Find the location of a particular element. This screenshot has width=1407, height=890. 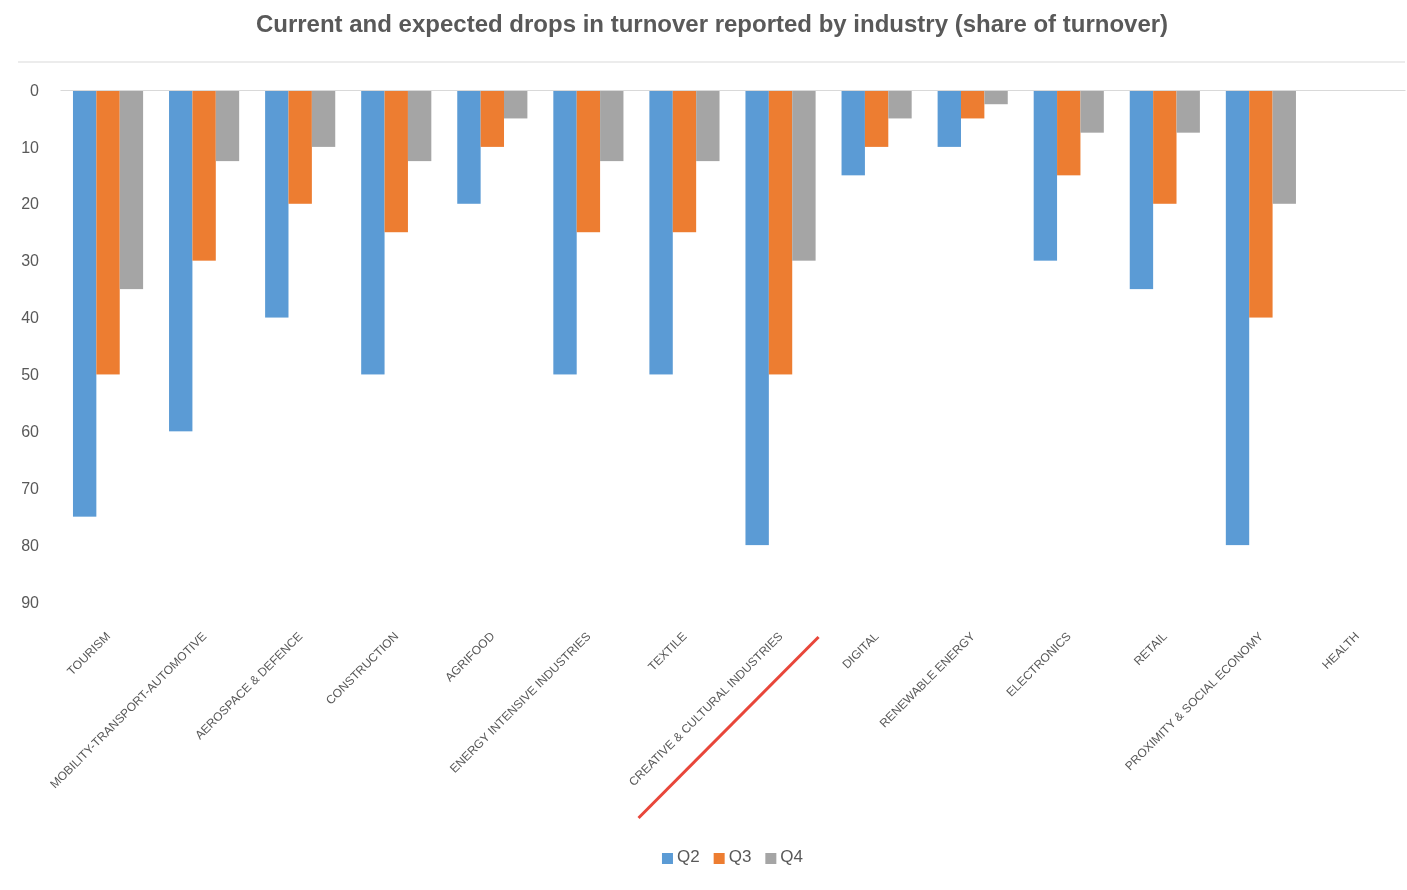

y-tick-label: 10 is located at coordinates (30, 147).